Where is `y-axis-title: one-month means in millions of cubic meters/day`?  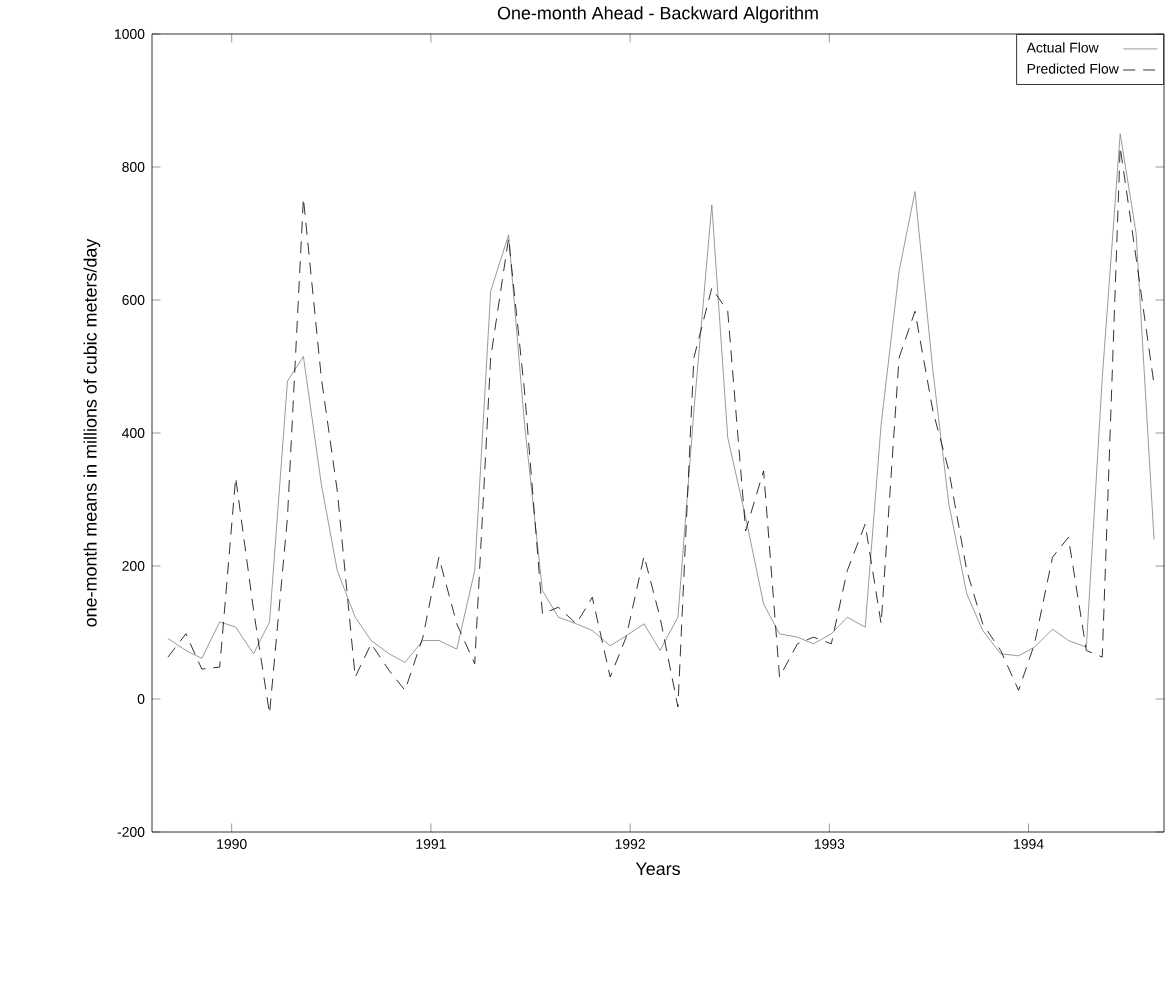 y-axis-title: one-month means in millions of cubic meters/day is located at coordinates (92, 432).